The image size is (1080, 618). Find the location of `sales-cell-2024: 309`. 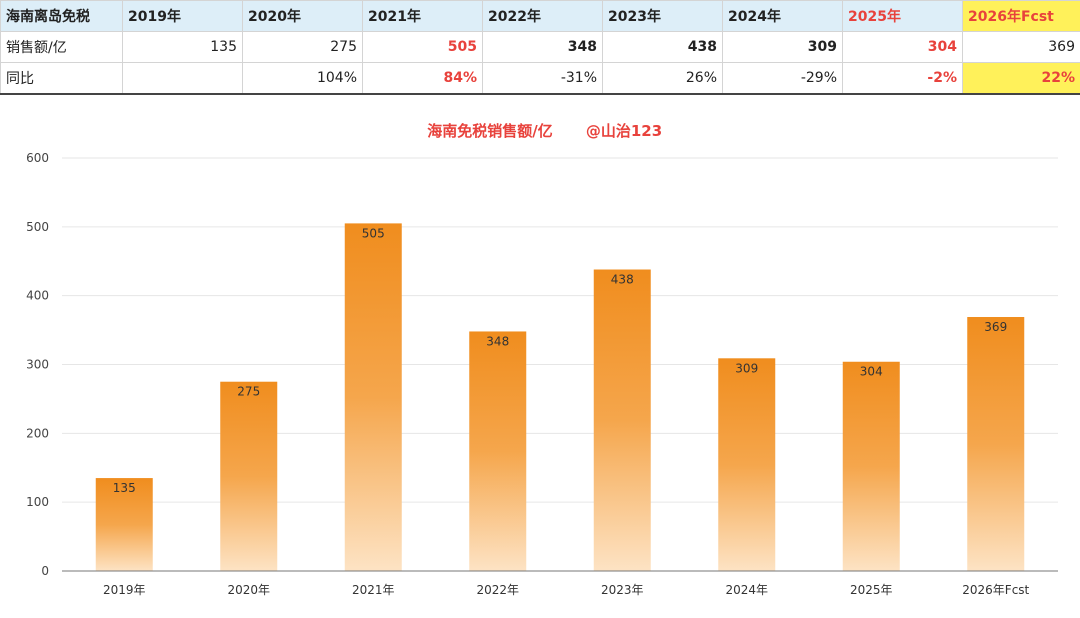

sales-cell-2024: 309 is located at coordinates (782, 47).